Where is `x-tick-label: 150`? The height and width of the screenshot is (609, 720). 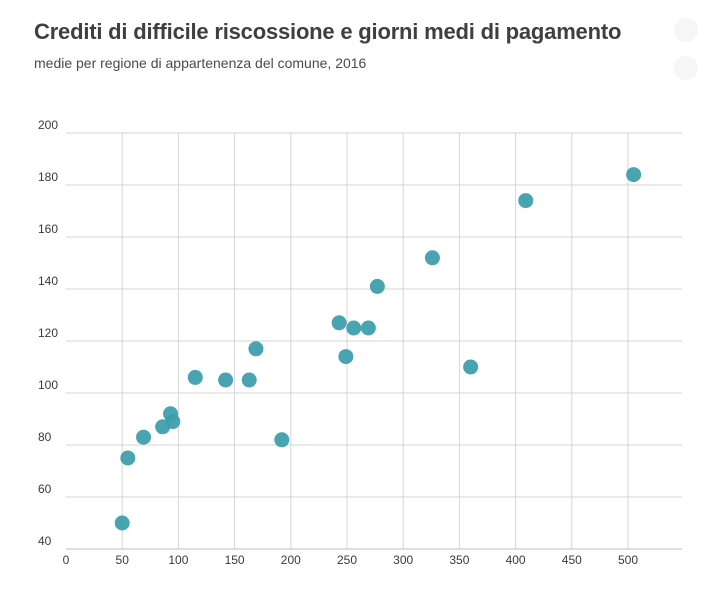 x-tick-label: 150 is located at coordinates (235, 560).